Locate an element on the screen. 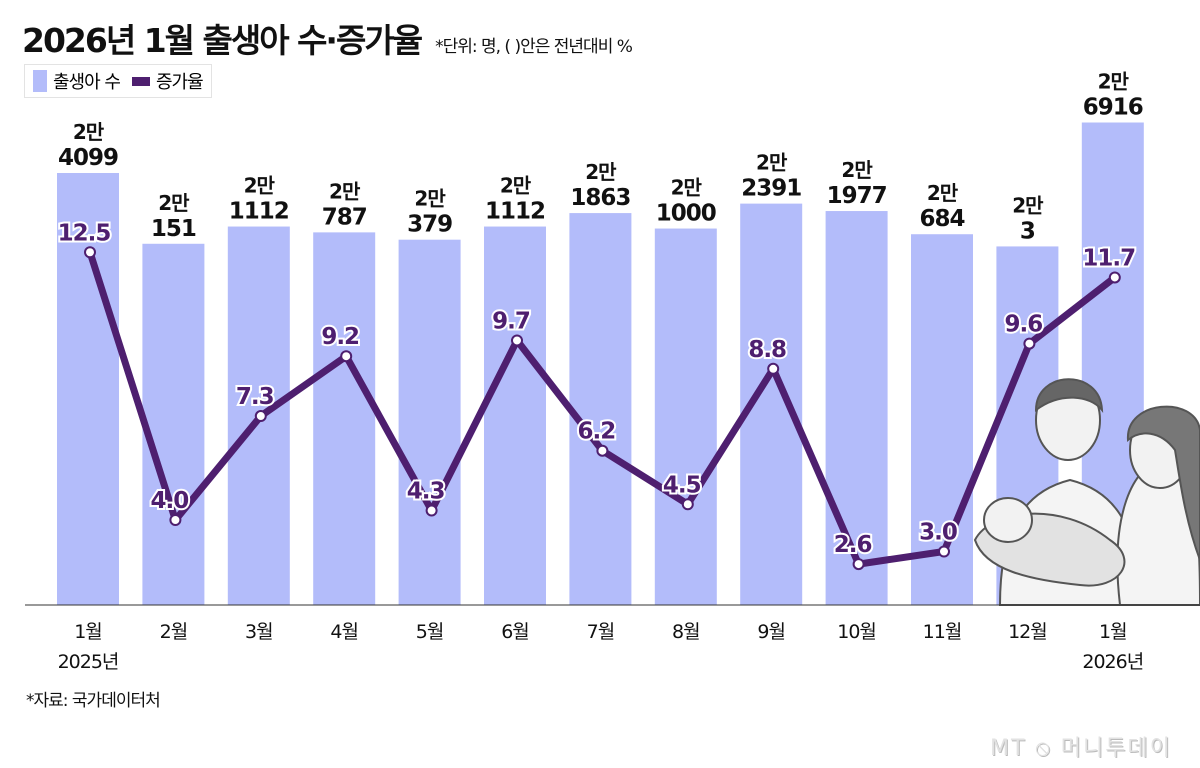 This screenshot has height=768, width=1200. x-tick-label-5: 6월 is located at coordinates (515, 632).